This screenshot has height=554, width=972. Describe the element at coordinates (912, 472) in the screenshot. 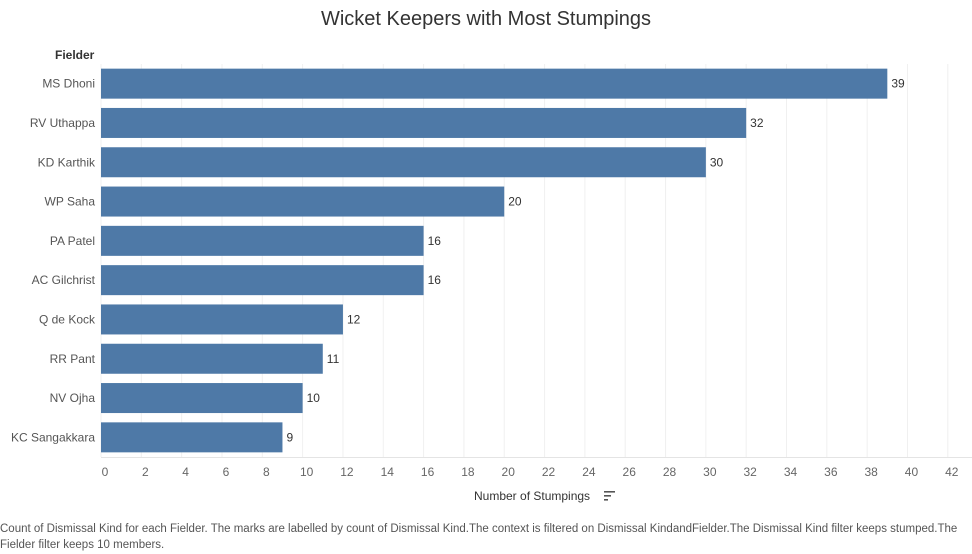

I see `x-tick-label: 40` at that location.